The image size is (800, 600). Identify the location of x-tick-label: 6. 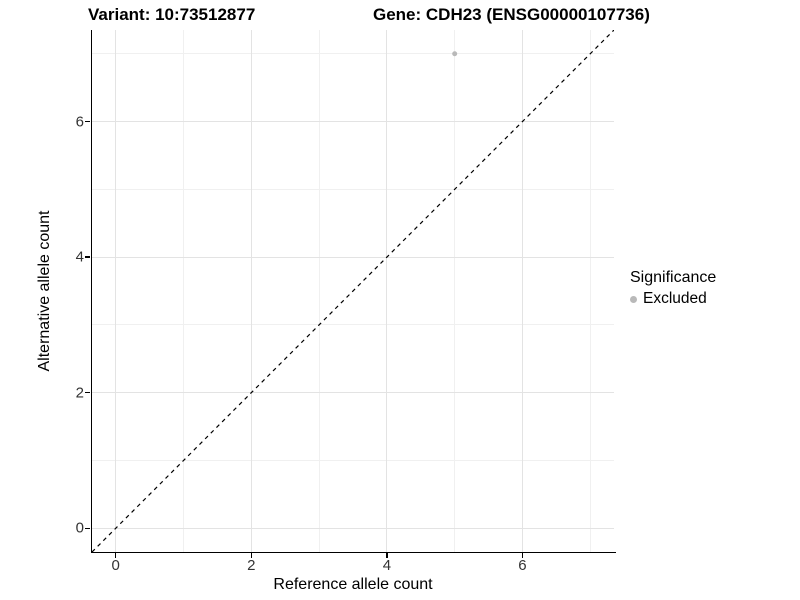
(522, 565).